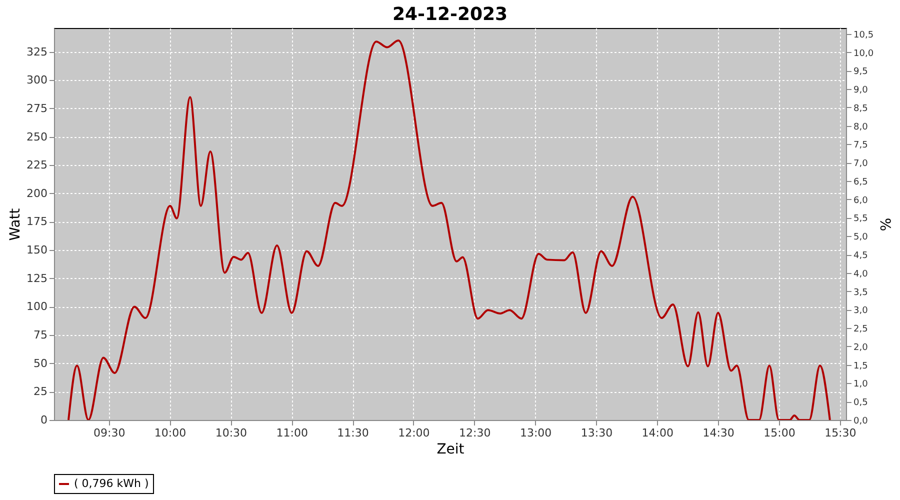 The width and height of the screenshot is (900, 500). Describe the element at coordinates (658, 433) in the screenshot. I see `x-tick-label: 14:00` at that location.